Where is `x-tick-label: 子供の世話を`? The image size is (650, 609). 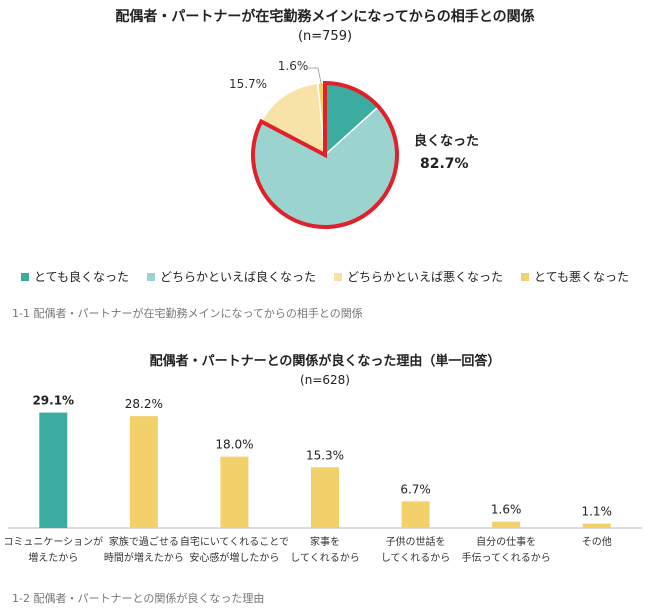 x-tick-label: 子供の世話を is located at coordinates (416, 541).